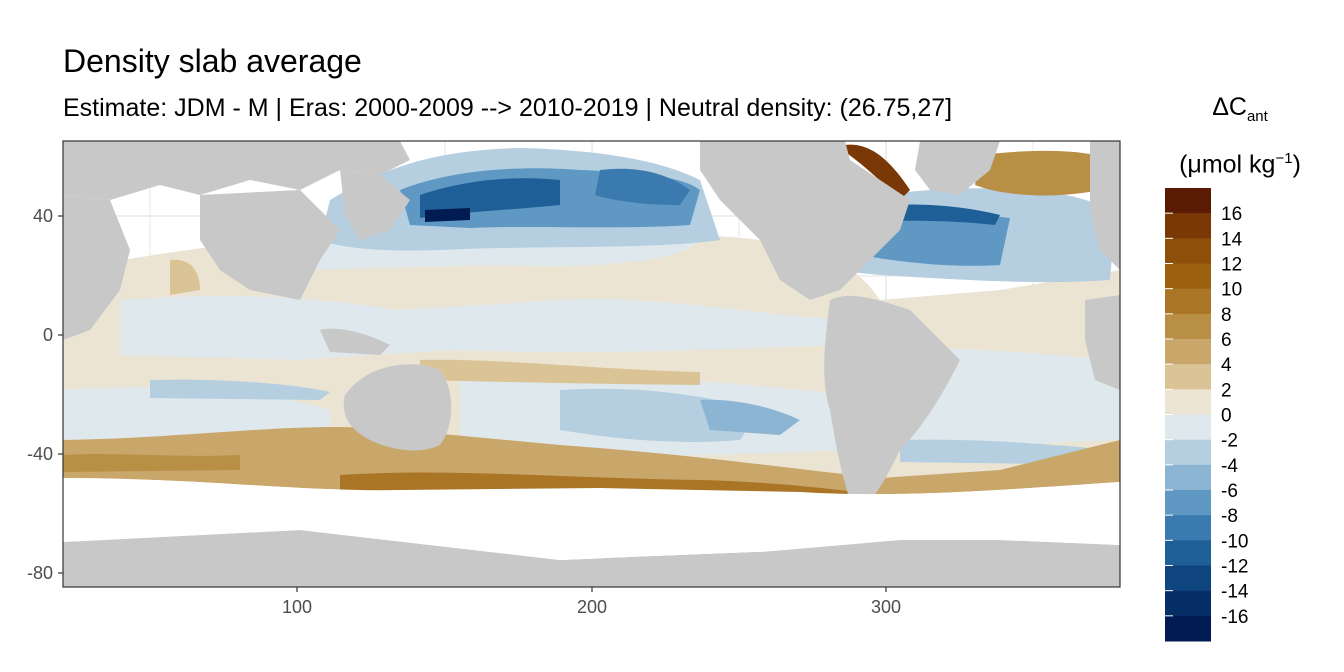  Describe the element at coordinates (1226, 315) in the screenshot. I see `colorbar-label: 8` at that location.